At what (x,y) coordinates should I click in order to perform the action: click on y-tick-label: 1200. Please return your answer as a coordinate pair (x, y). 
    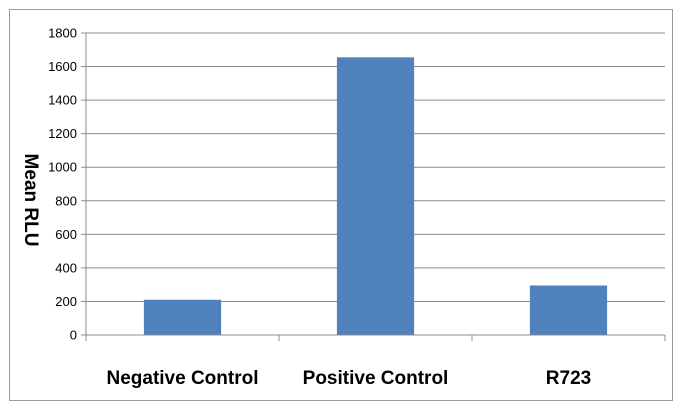
    Looking at the image, I should click on (62, 133).